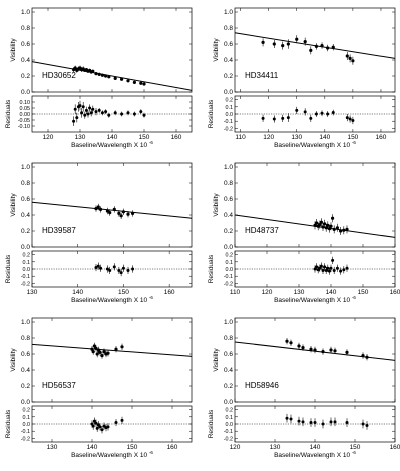 This screenshot has height=471, width=400. I want to click on visibility-plot: 0.0 0.2 0.4 0.6 0.8 1.0 Visibility HD34411, so click(304, 51).